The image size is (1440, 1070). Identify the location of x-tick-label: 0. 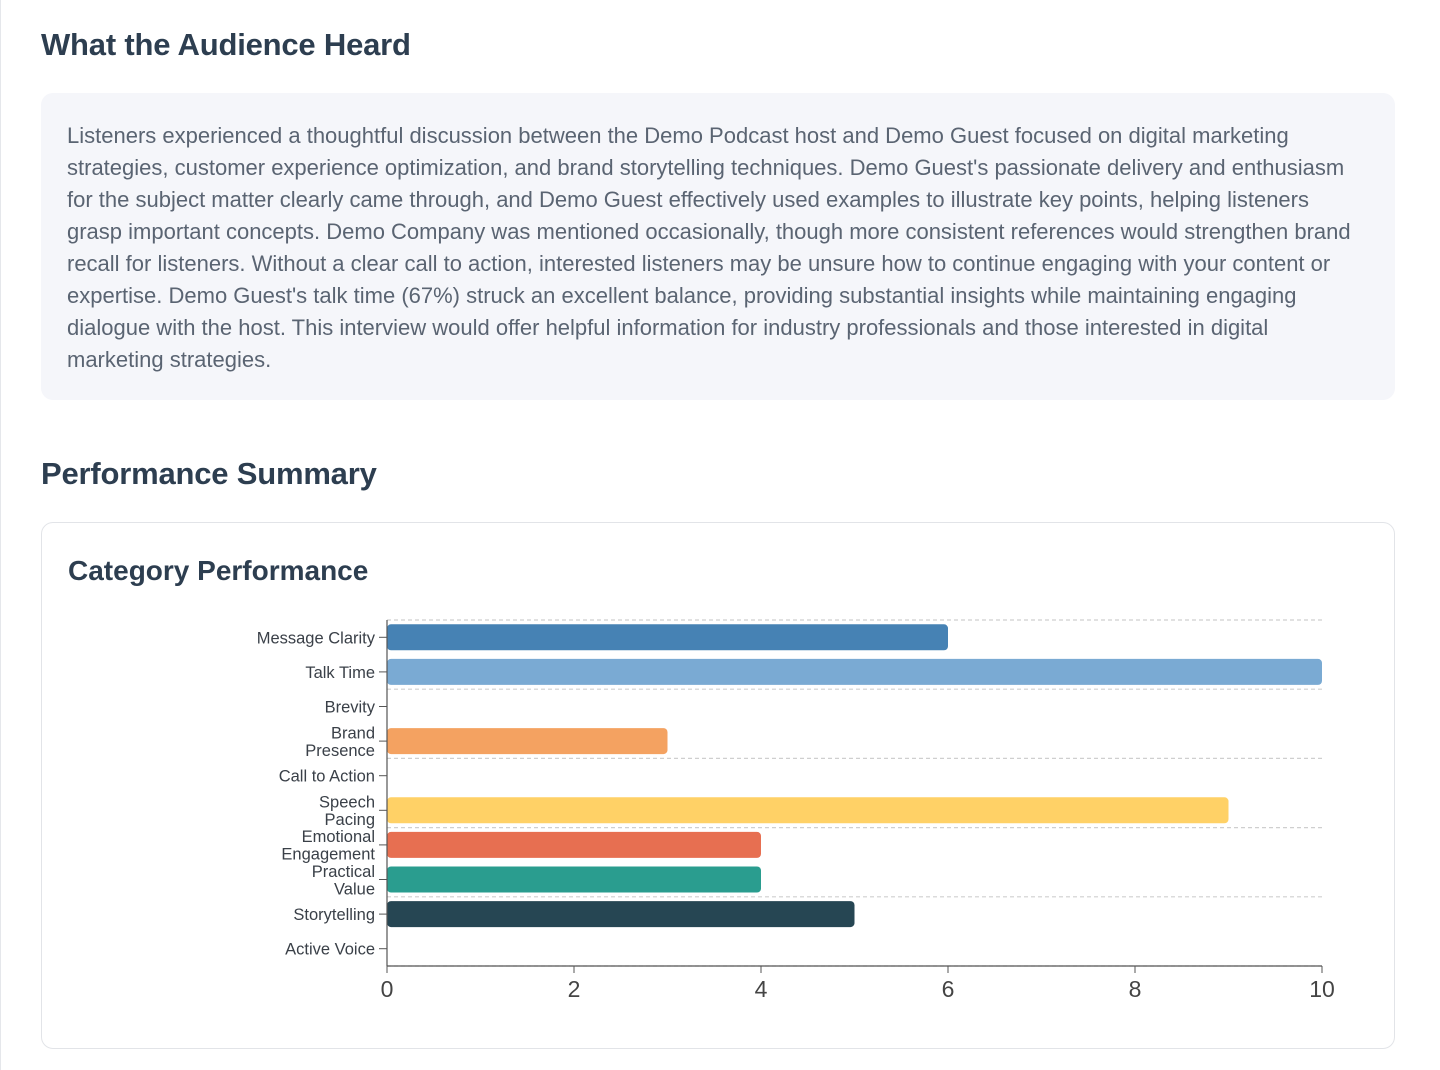
(387, 989).